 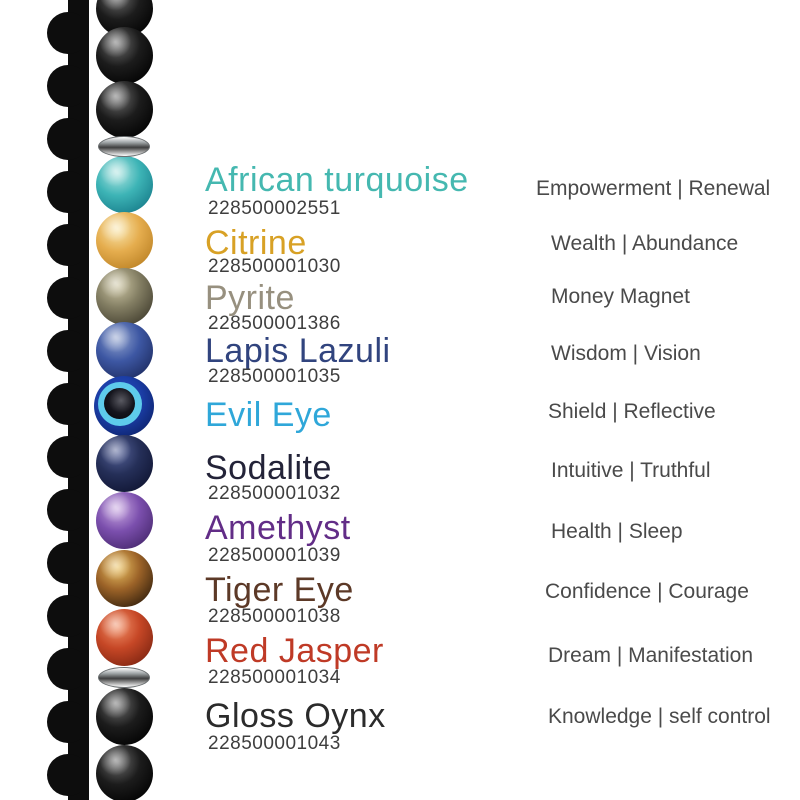 What do you see at coordinates (274, 743) in the screenshot?
I see `stone-sku: 228500001043` at bounding box center [274, 743].